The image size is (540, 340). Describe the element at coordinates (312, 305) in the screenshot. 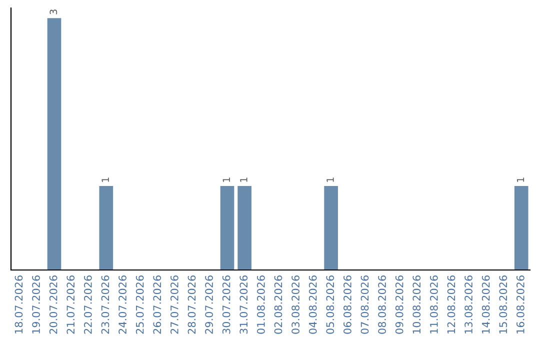

I see `x-tick-label: 04.08.2026` at that location.